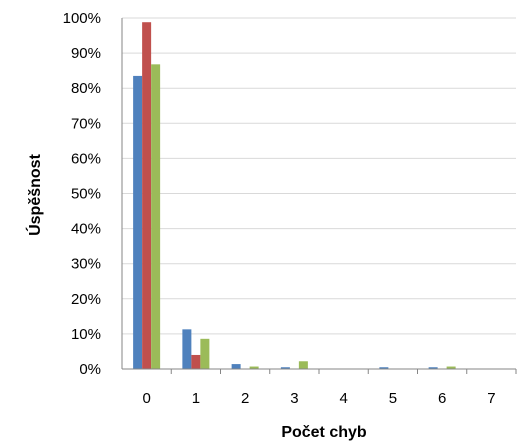 This screenshot has width=521, height=443. I want to click on y-tick-label: 40%, so click(86, 229).